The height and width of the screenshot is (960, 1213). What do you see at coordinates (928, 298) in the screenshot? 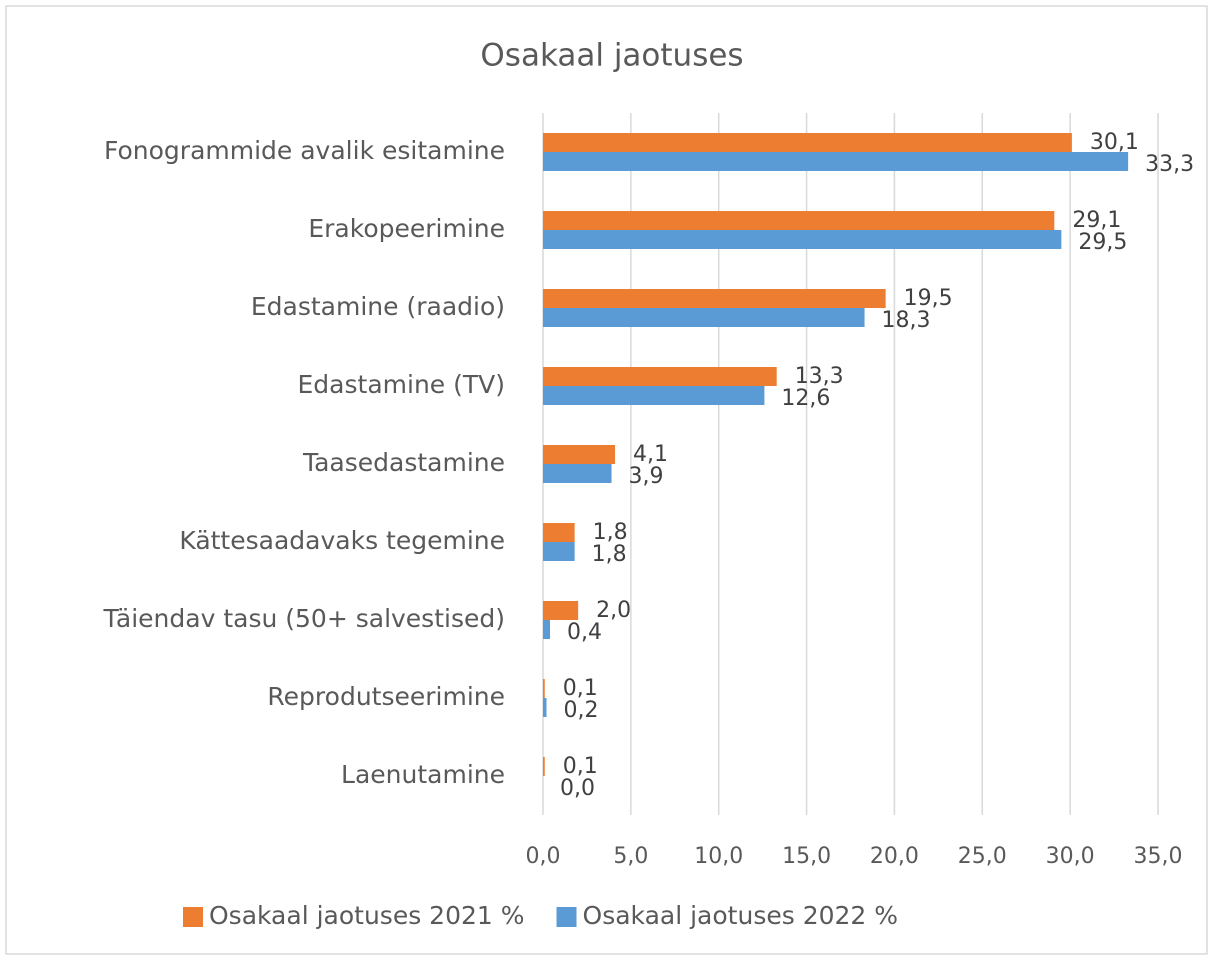
I see `data-label: 19,5` at bounding box center [928, 298].